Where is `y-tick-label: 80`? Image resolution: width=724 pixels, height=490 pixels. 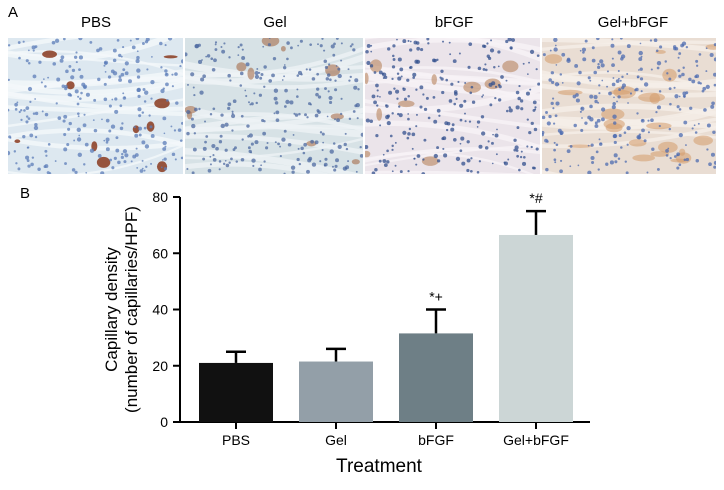 y-tick-label: 80 is located at coordinates (160, 197).